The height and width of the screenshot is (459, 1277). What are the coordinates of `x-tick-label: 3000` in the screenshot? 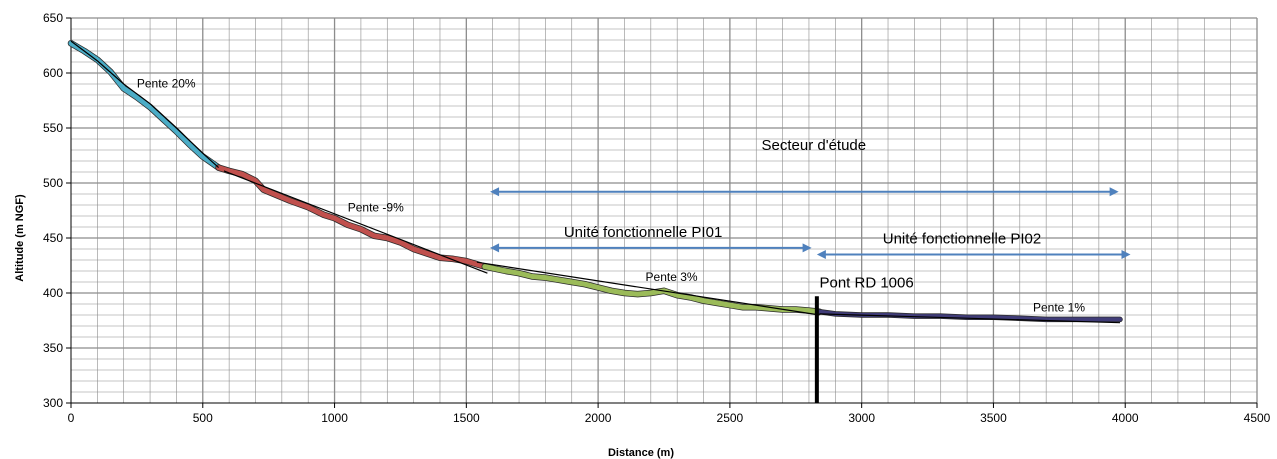 It's located at (861, 418).